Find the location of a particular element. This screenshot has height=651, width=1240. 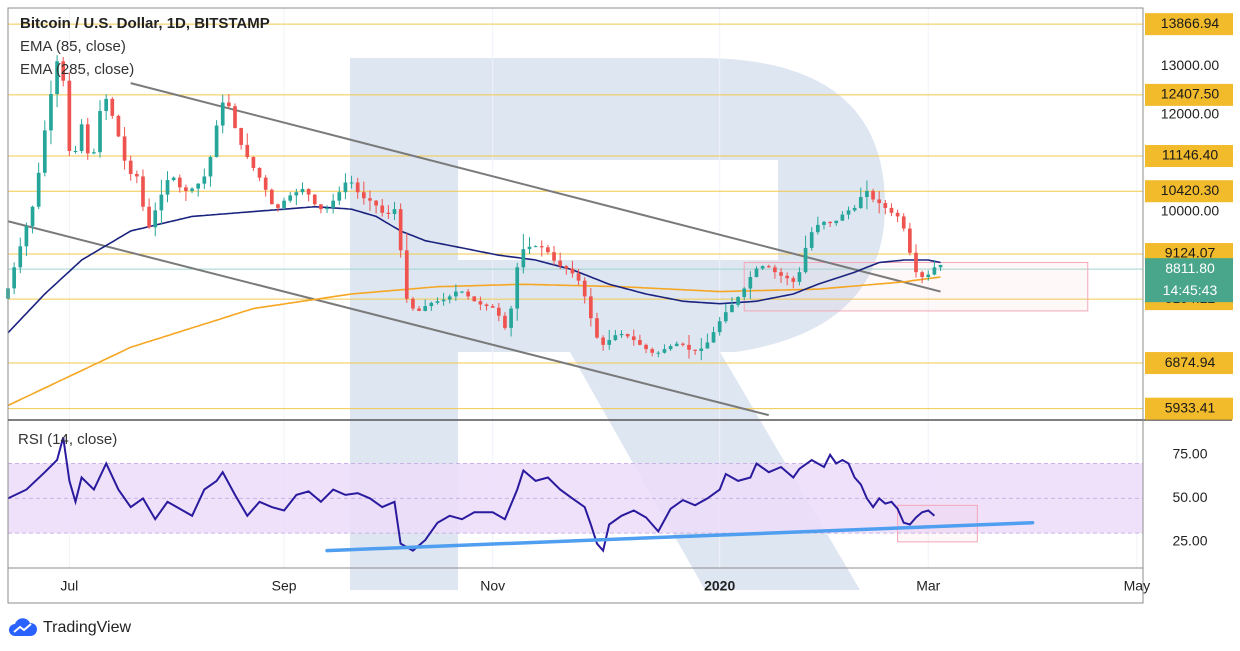

price-level-tag-label: 9124.07 is located at coordinates (1190, 253).